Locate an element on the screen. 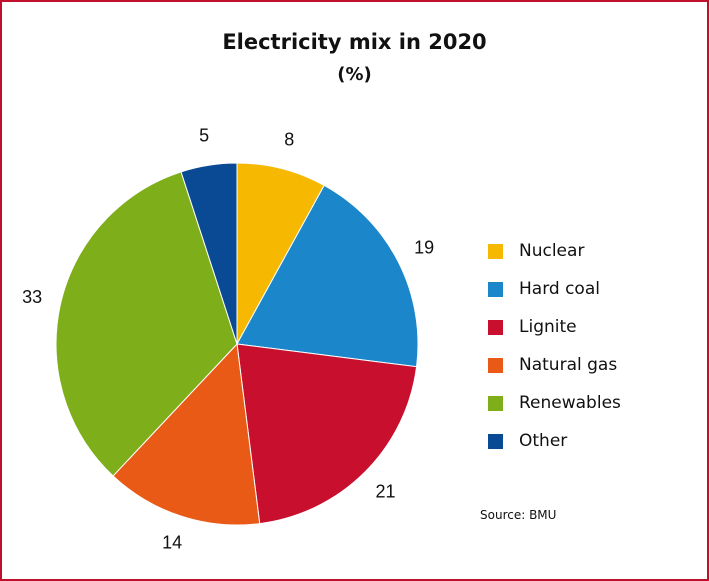 The image size is (709, 581). legend-item-hard-coal: Hard coal is located at coordinates (554, 289).